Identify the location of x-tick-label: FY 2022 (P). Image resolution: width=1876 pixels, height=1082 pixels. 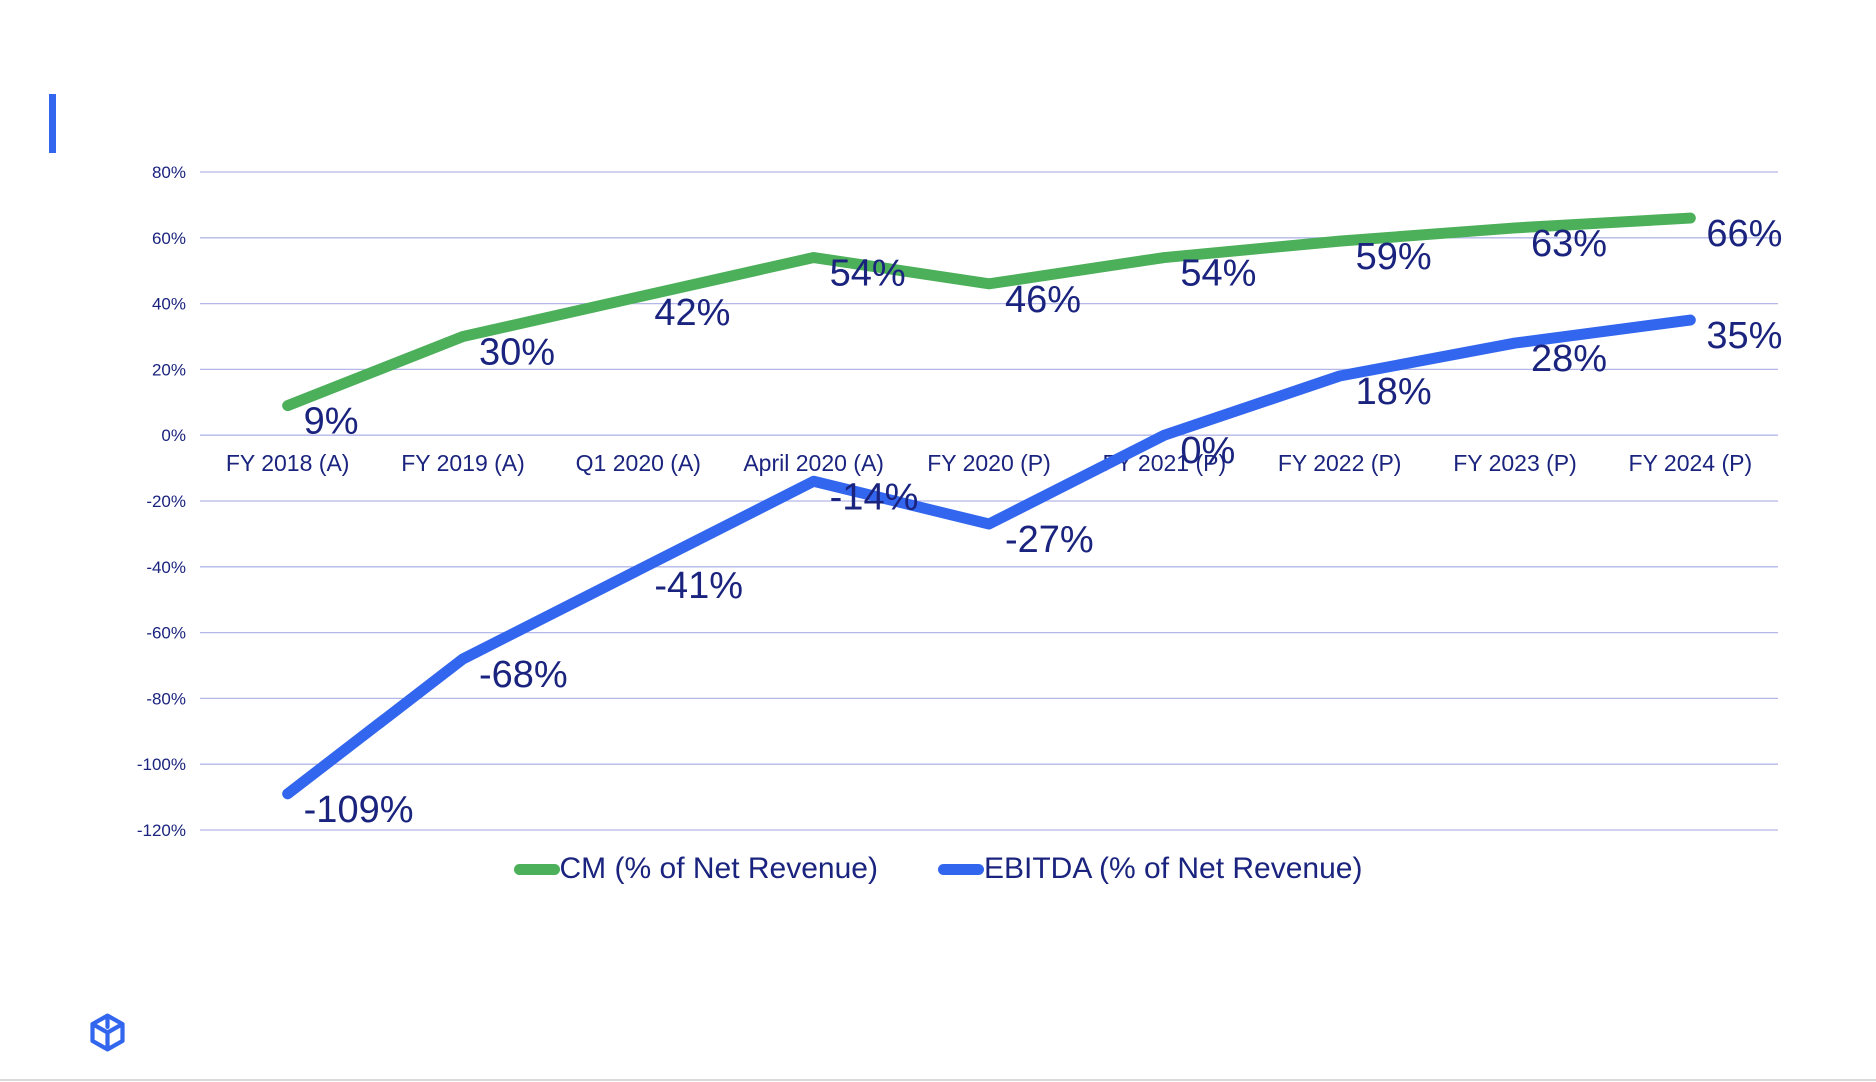
(1340, 463).